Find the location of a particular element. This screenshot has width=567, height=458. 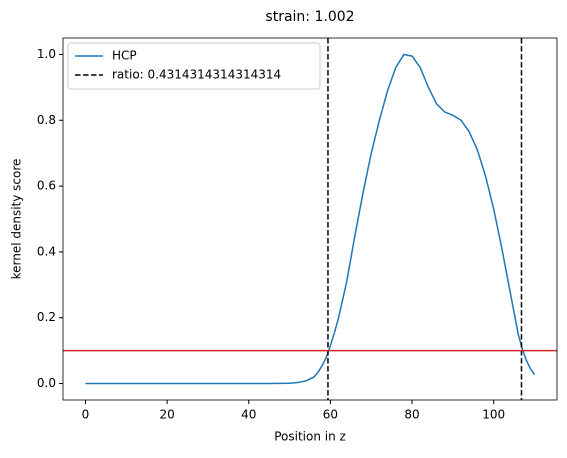

y-tick-label: 0.6 is located at coordinates (46, 186).